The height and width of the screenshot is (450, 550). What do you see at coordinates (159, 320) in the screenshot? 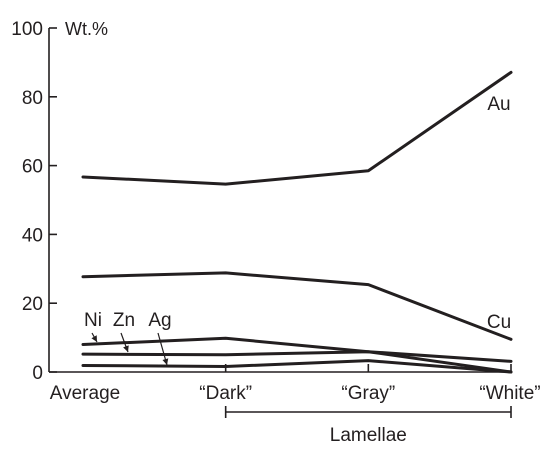
I see `series-label-ag: Ag` at bounding box center [159, 320].